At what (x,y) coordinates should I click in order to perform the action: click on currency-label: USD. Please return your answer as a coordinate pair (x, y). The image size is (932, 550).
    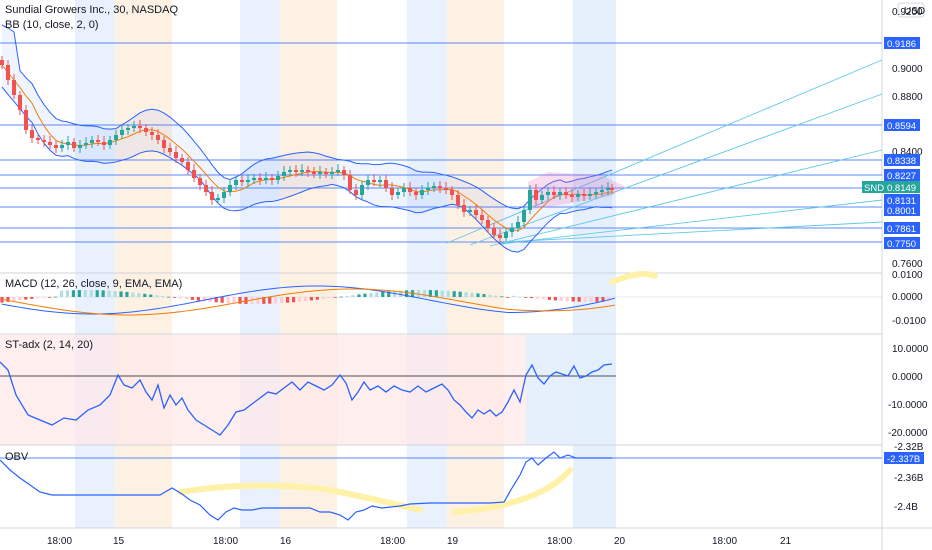
    Looking at the image, I should click on (914, 11).